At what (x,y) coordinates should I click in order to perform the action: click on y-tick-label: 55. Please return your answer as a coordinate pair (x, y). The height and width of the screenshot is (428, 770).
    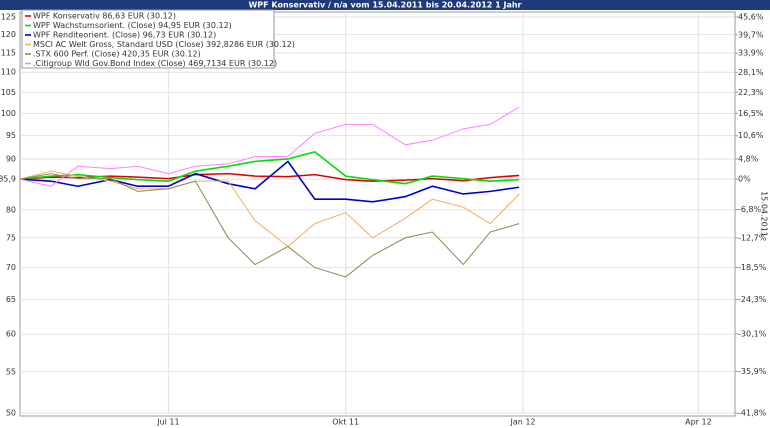
    Looking at the image, I should click on (11, 371).